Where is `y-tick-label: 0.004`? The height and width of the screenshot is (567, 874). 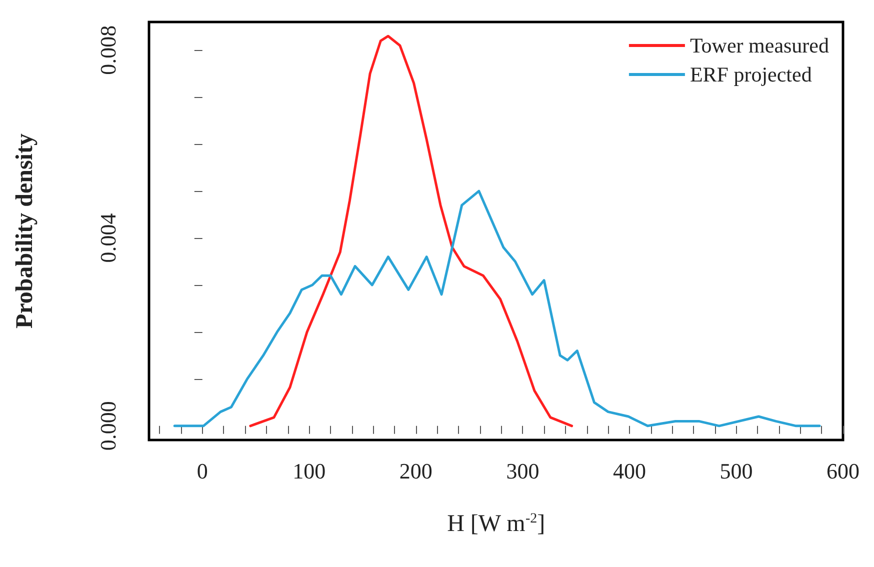 y-tick-label: 0.004 is located at coordinates (108, 238).